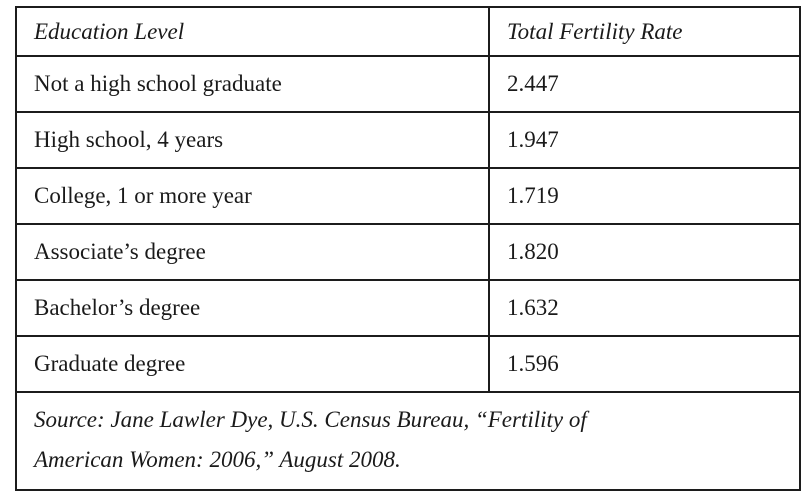 Image resolution: width=810 pixels, height=491 pixels. I want to click on fertility-rate-cell: 1.820, so click(643, 252).